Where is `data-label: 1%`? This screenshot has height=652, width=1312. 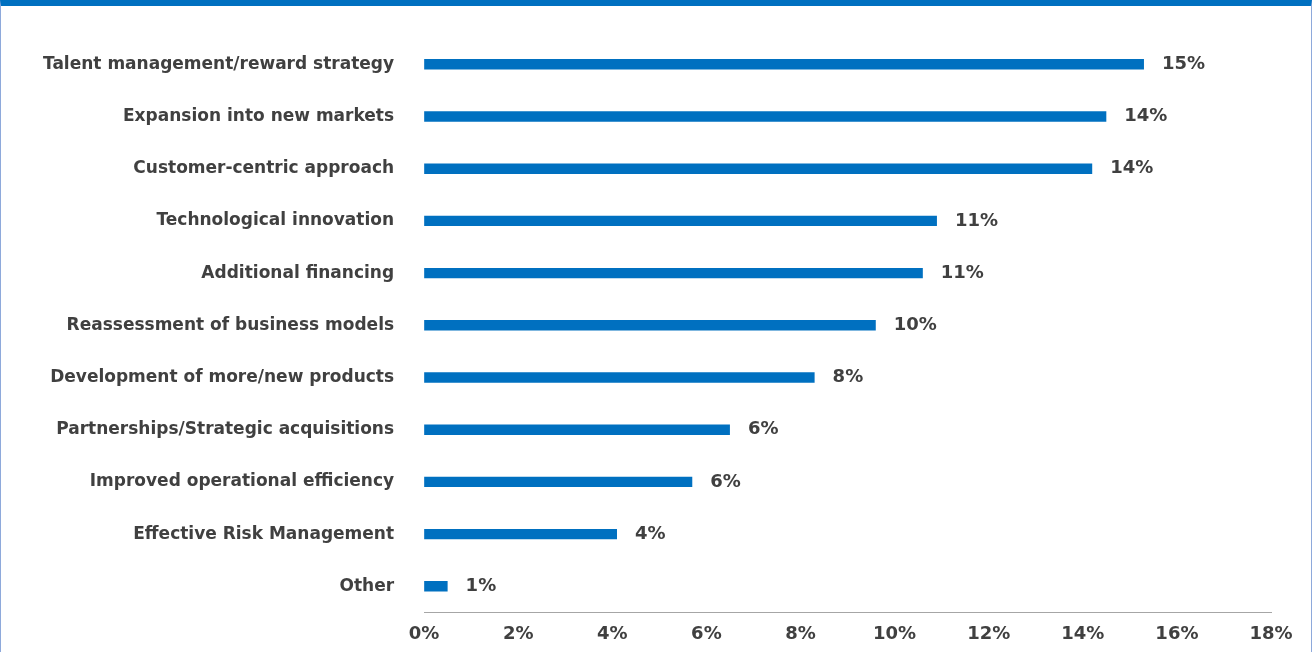 data-label: 1% is located at coordinates (481, 584).